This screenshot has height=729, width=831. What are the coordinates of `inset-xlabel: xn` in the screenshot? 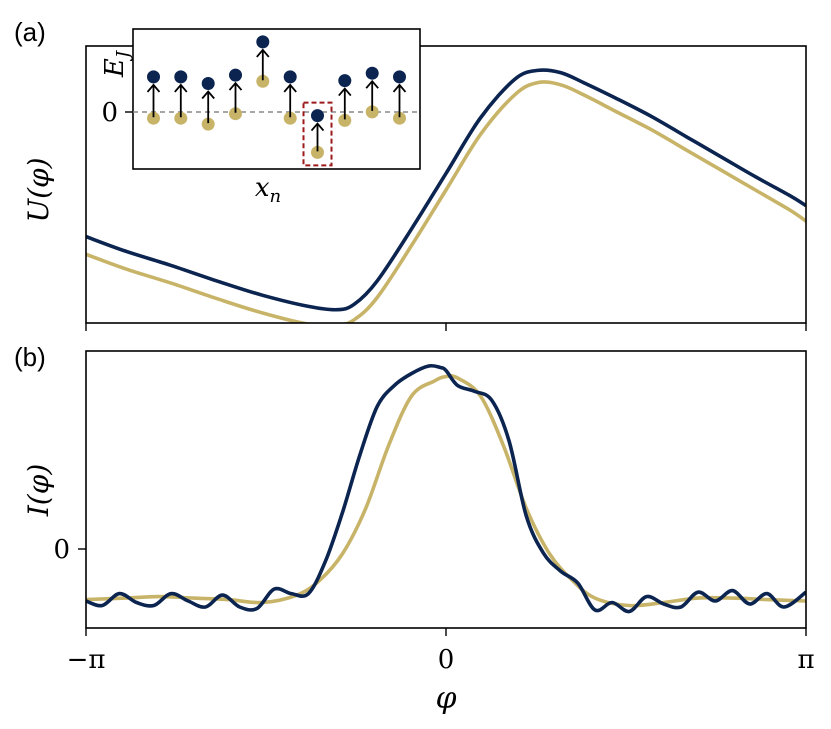 It's located at (268, 190).